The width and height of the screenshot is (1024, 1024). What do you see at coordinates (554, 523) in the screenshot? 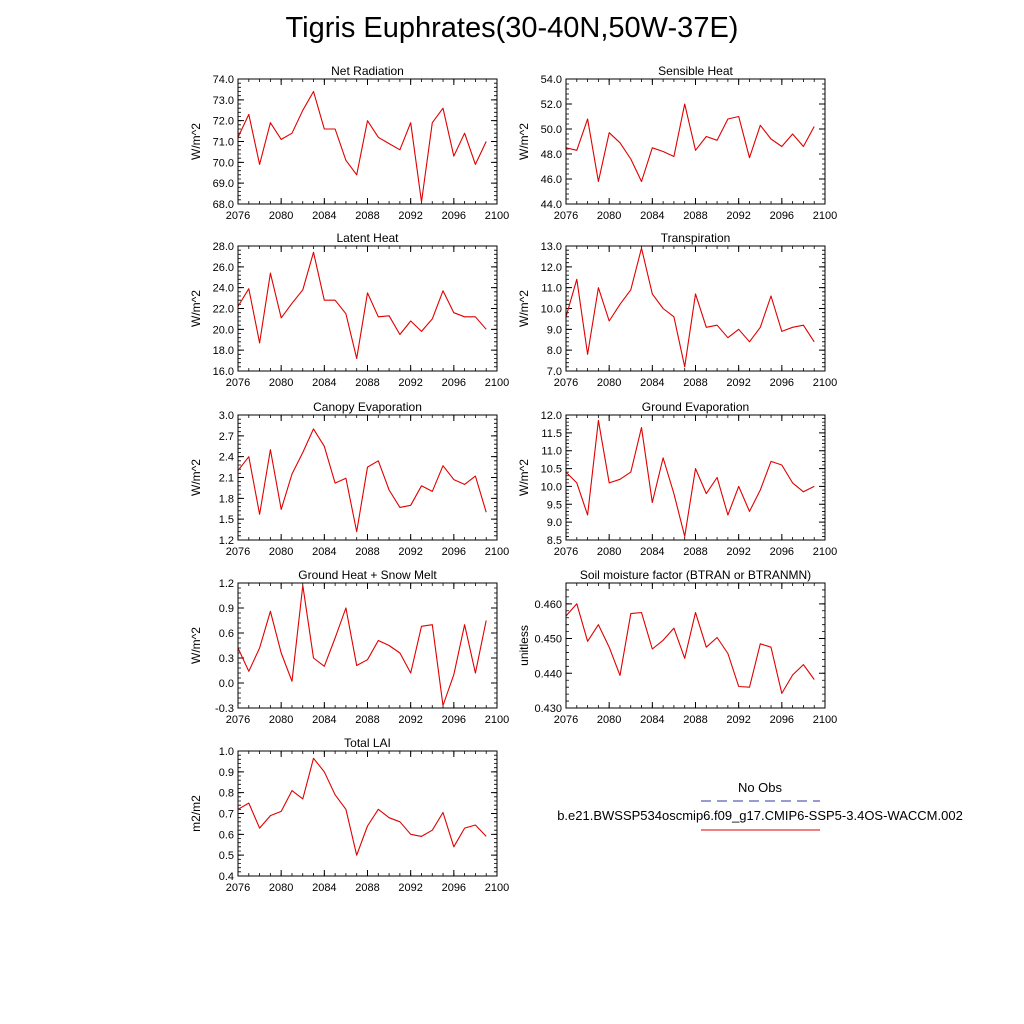
I see `y-tick-label: 9.0` at bounding box center [554, 523].